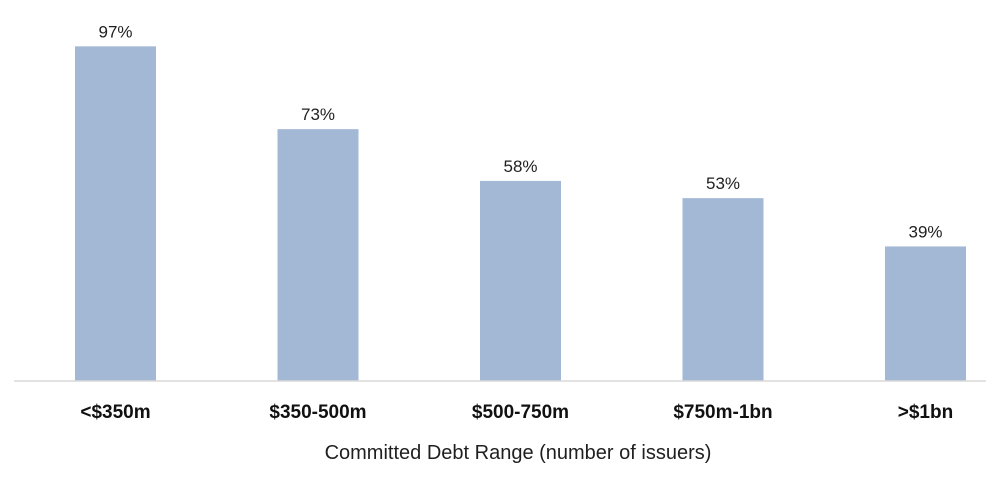 The height and width of the screenshot is (478, 986). Describe the element at coordinates (520, 166) in the screenshot. I see `bar-value-label: 58%` at that location.